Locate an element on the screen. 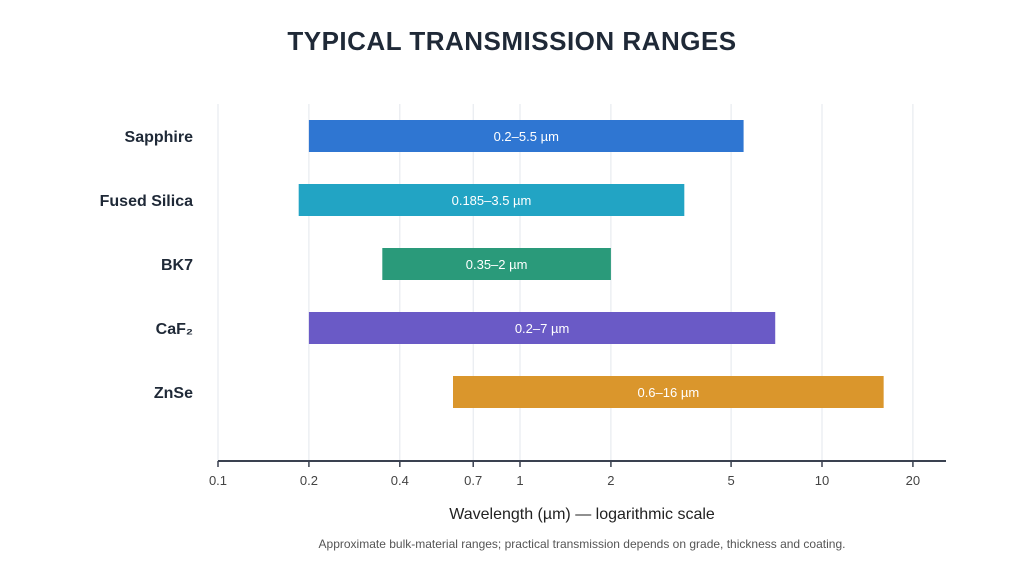 Image resolution: width=1024 pixels, height=576 pixels. x-axis-title: Wavelength (µm) — logarithmic scale is located at coordinates (582, 514).